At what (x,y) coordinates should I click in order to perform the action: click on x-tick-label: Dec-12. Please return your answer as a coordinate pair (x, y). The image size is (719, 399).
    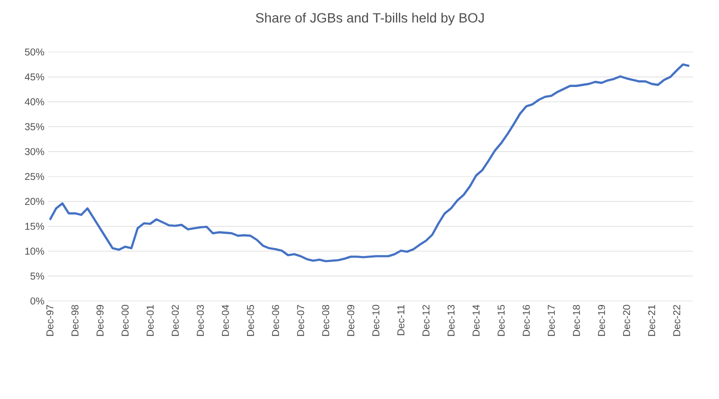
    Looking at the image, I should click on (426, 320).